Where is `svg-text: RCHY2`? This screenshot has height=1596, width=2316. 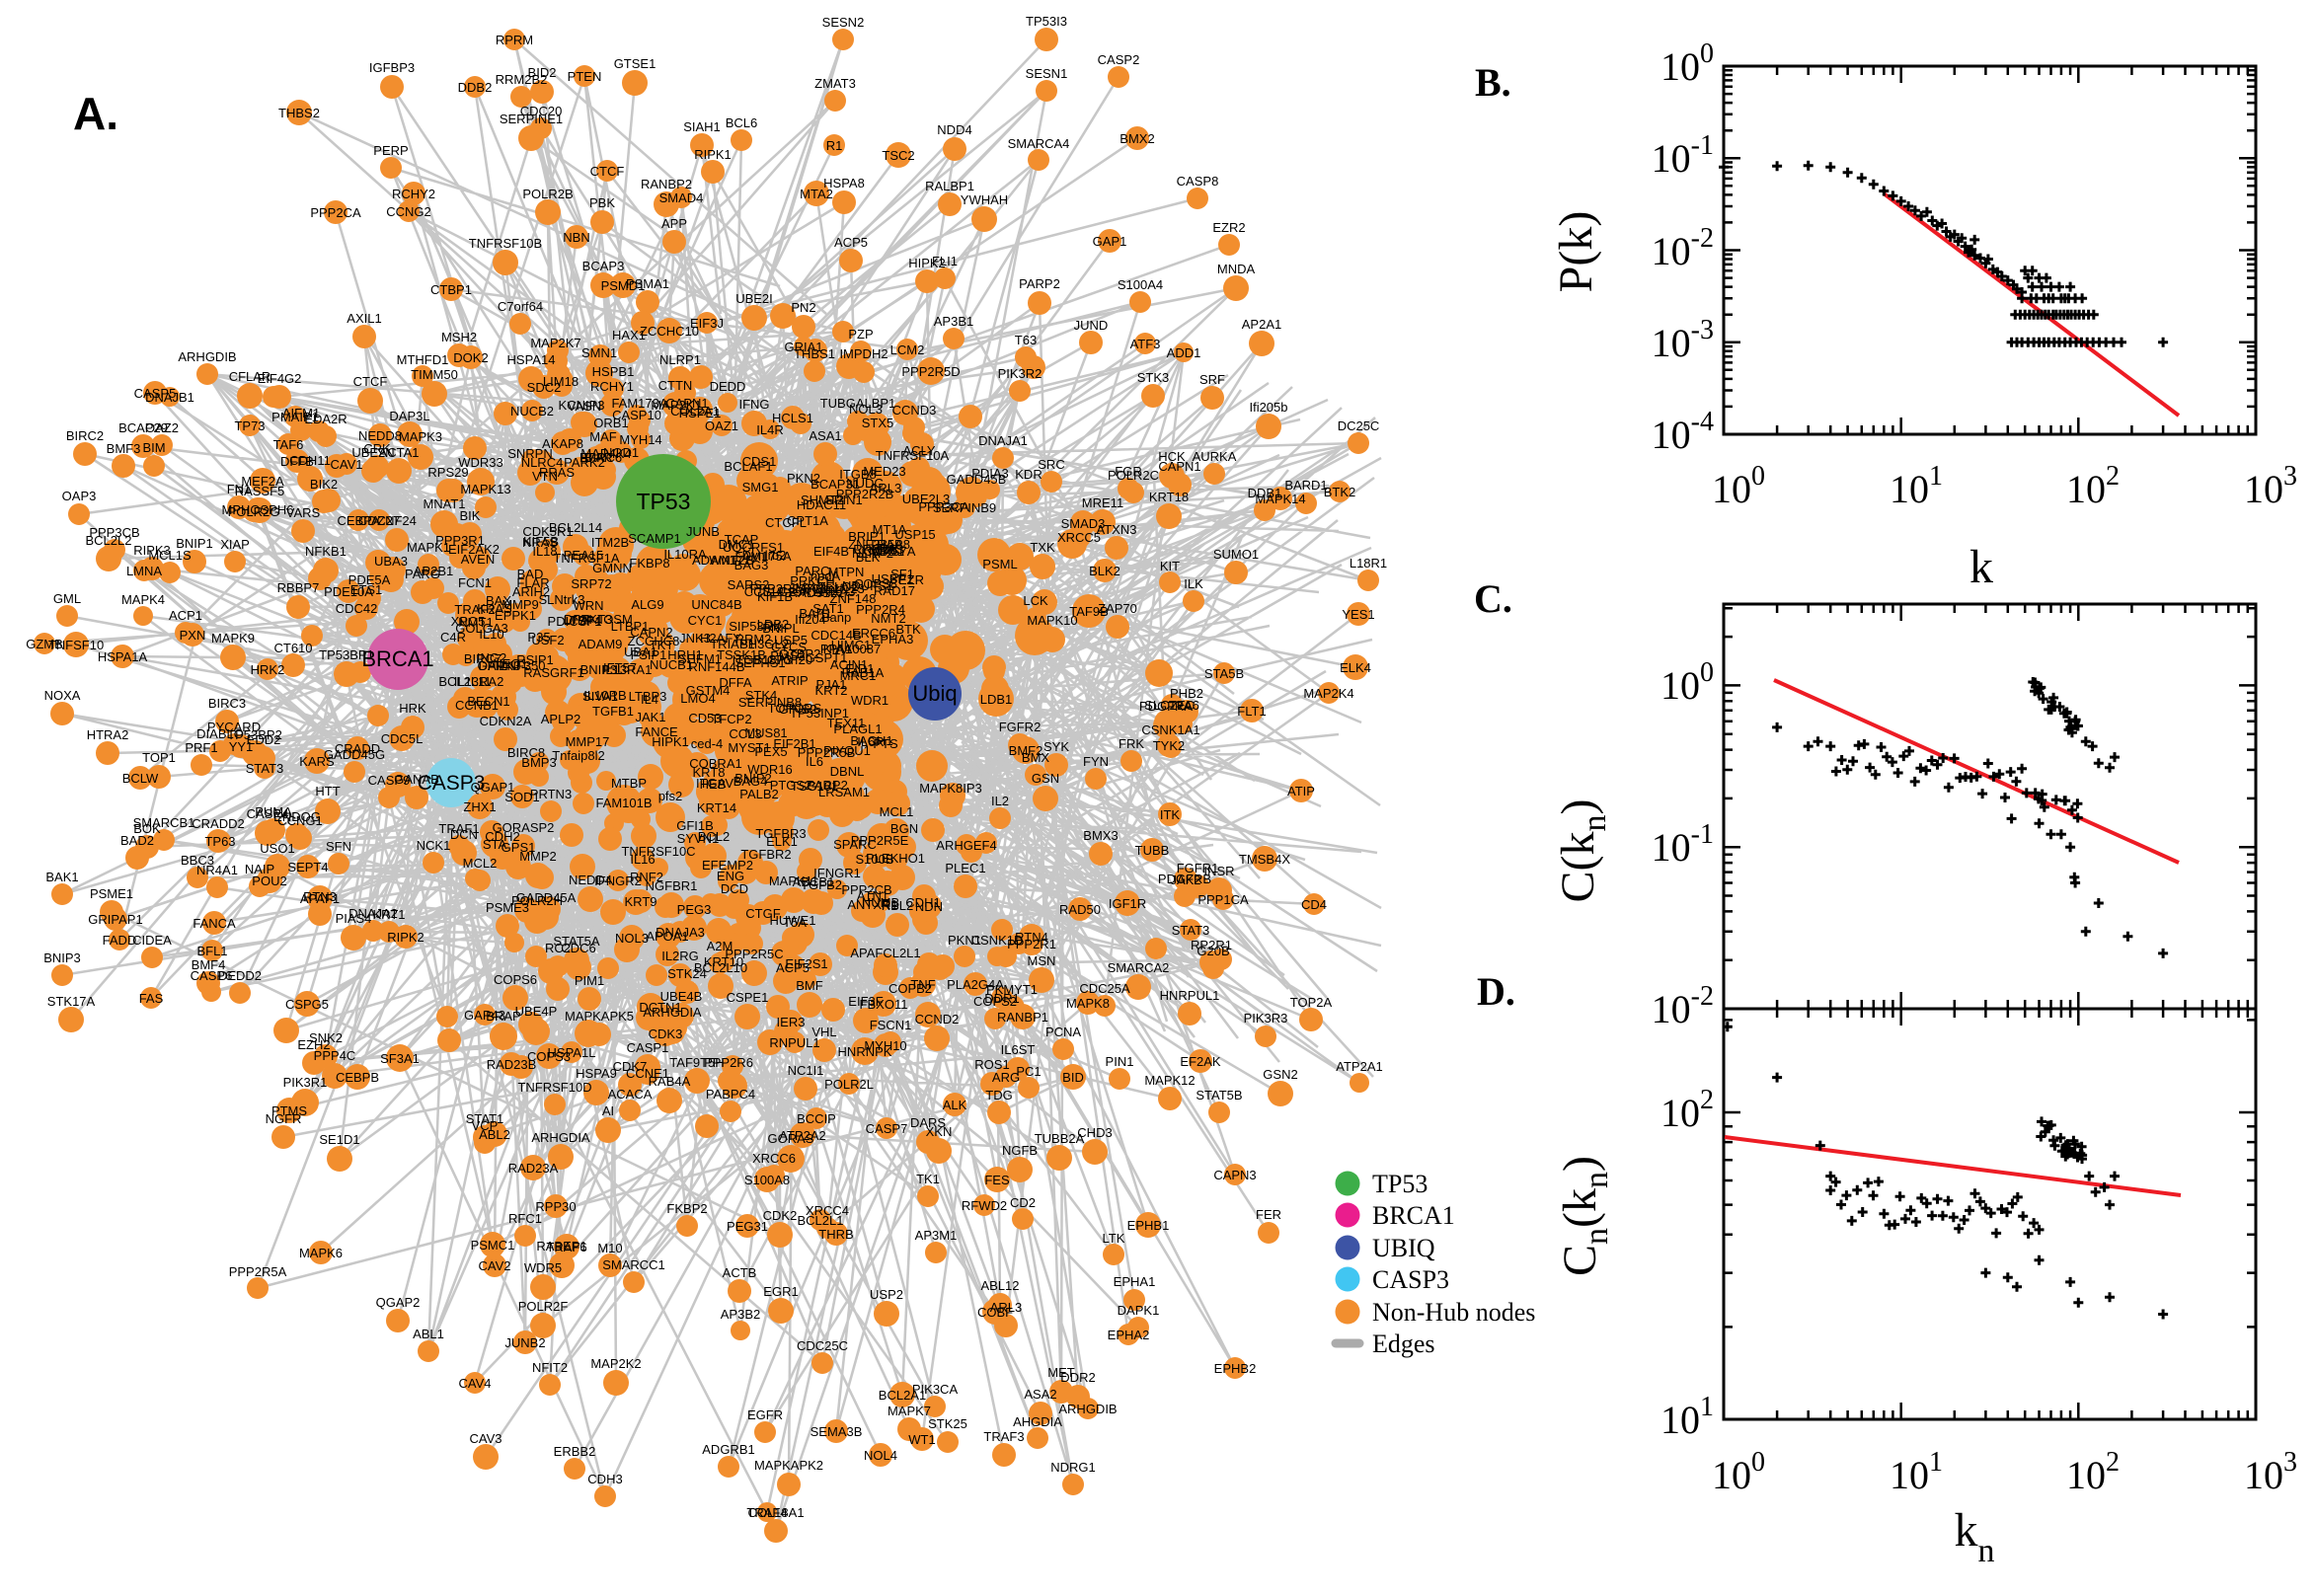
svg-text: RCHY2 is located at coordinates (414, 194).